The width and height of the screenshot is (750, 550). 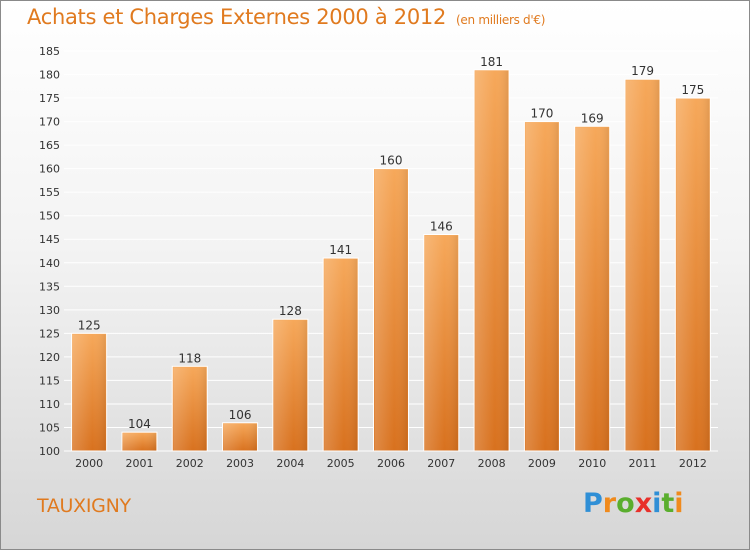 I want to click on y-tick-label: 150, so click(x=49, y=216).